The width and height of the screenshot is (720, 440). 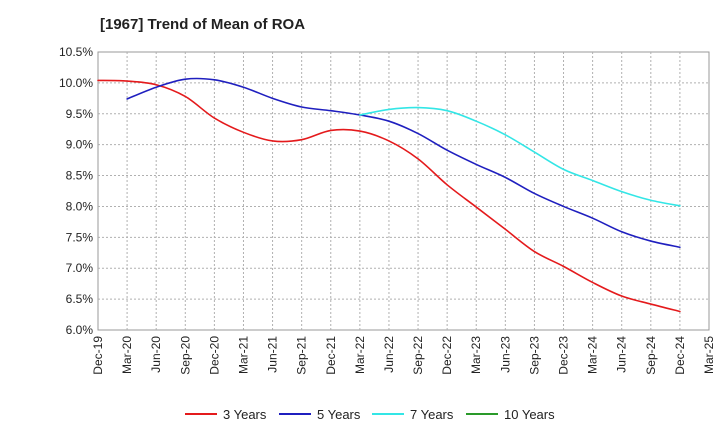 I want to click on y-tick-label: 7.0%, so click(x=80, y=268).